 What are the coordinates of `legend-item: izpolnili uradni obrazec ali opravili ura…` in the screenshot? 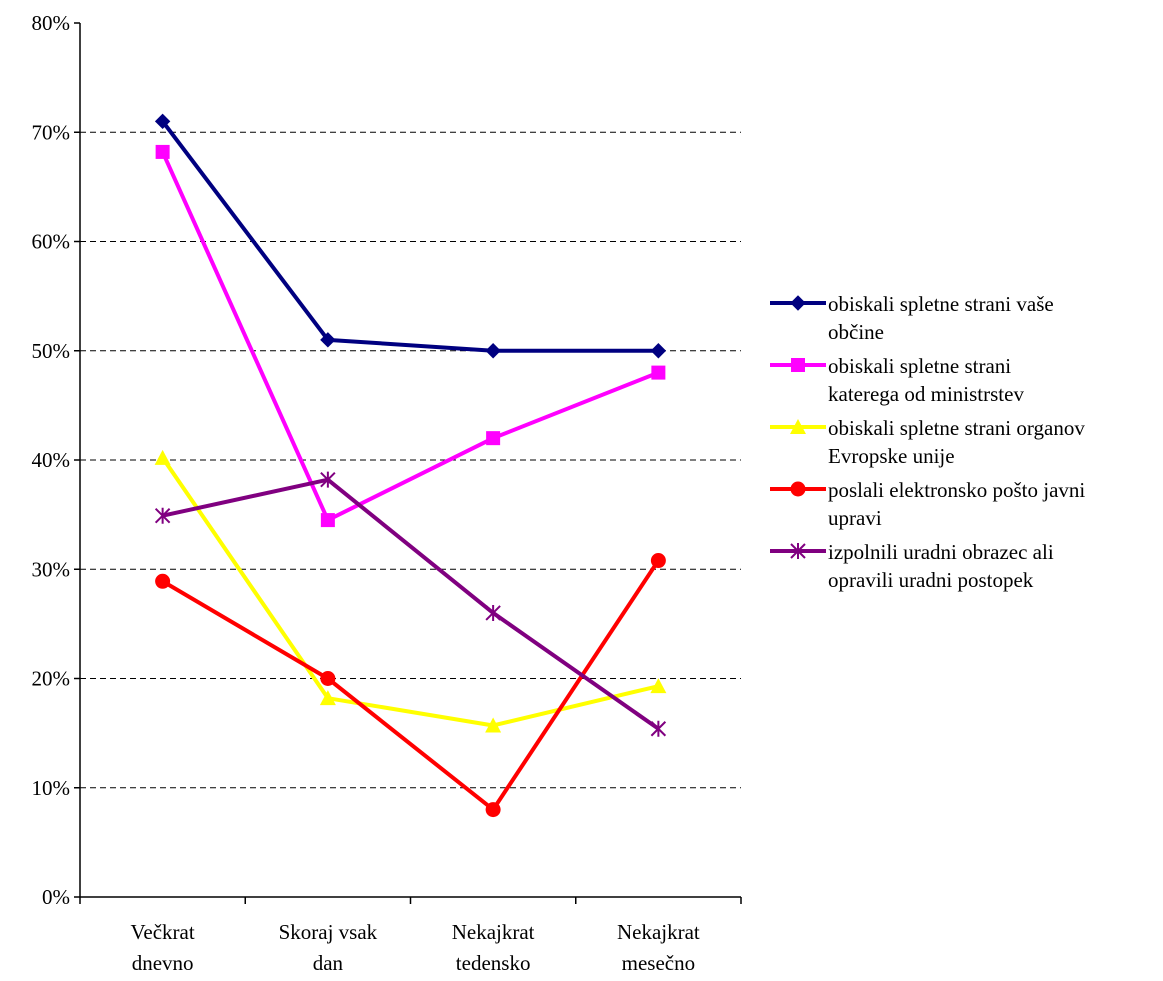 It's located at (965, 566).